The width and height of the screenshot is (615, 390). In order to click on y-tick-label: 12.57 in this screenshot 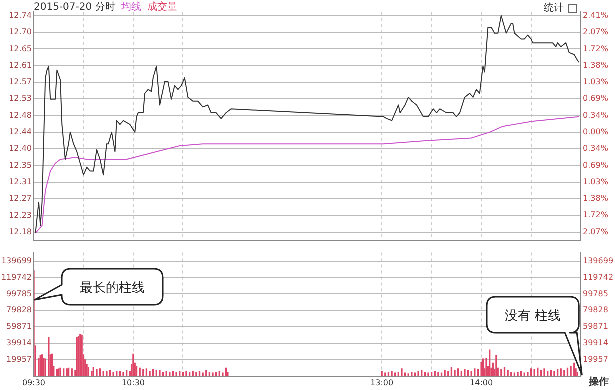, I will do `click(20, 82)`.